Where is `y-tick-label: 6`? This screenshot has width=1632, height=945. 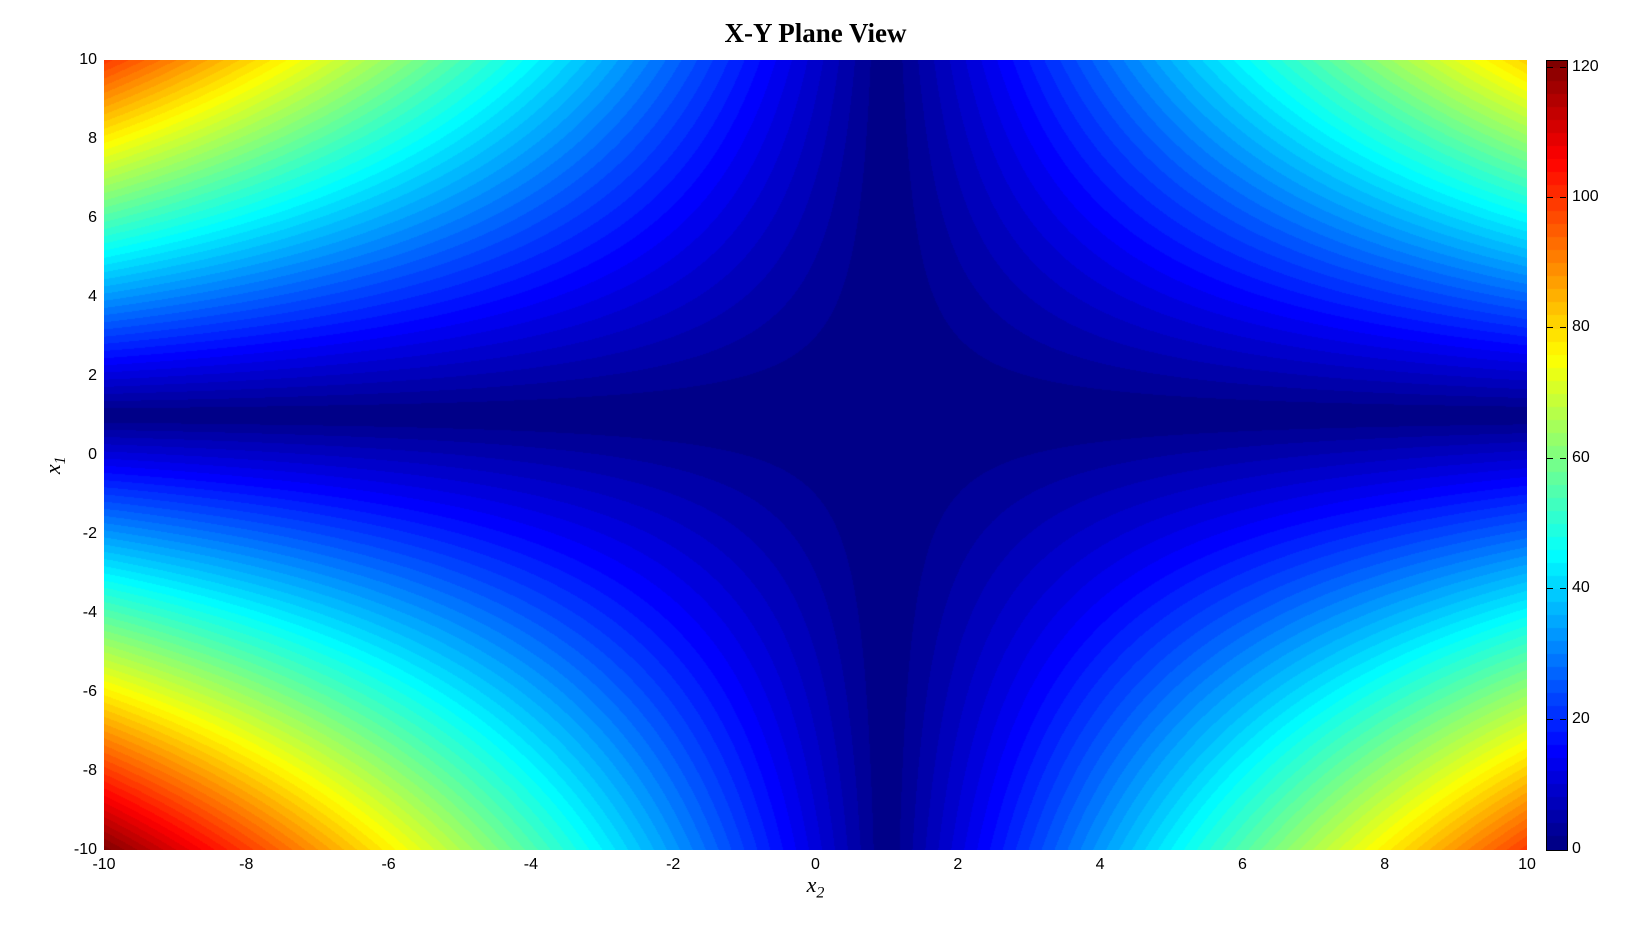 y-tick-label: 6 is located at coordinates (92, 217).